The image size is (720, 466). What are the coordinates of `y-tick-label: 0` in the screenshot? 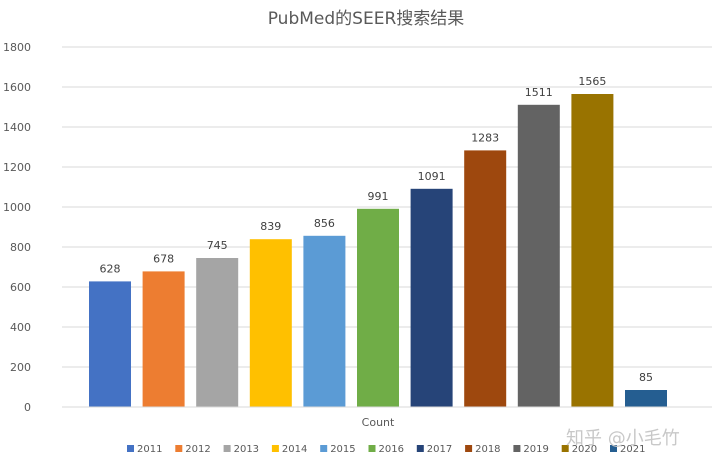 It's located at (27, 407).